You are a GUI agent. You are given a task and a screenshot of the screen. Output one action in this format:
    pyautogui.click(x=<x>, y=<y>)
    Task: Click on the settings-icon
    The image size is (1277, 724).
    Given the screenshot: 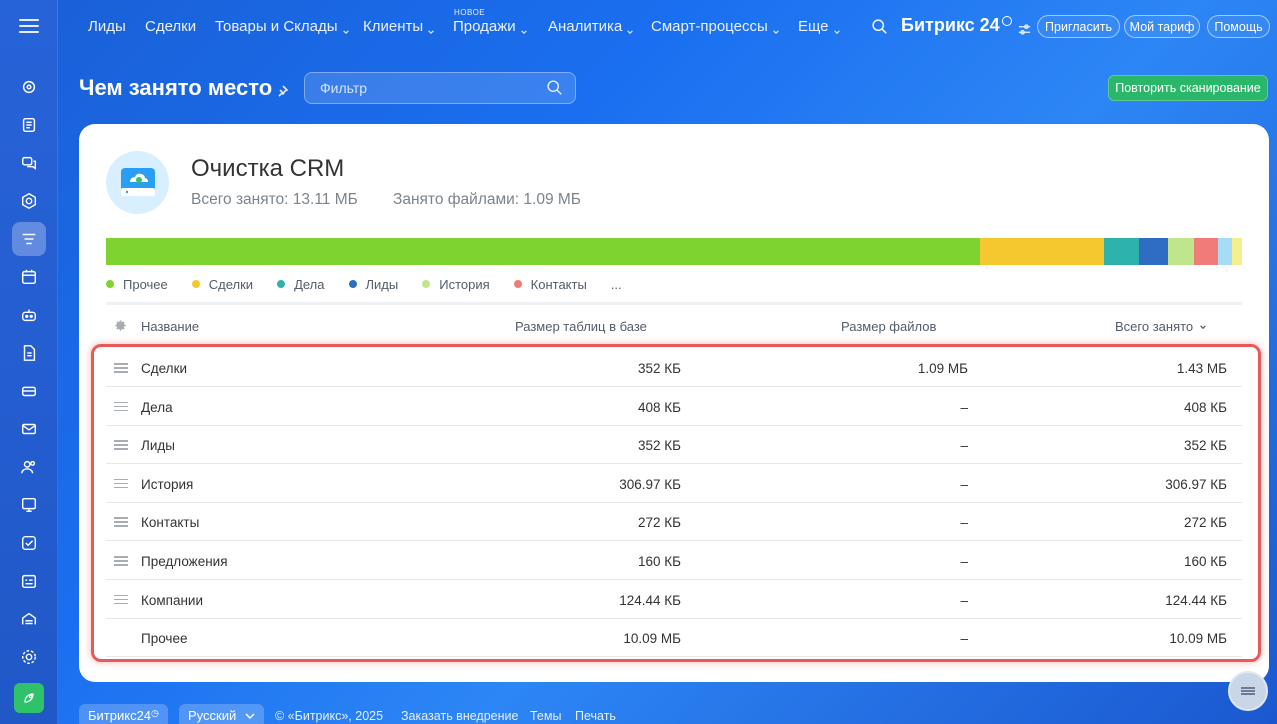 What is the action you would take?
    pyautogui.click(x=29, y=657)
    